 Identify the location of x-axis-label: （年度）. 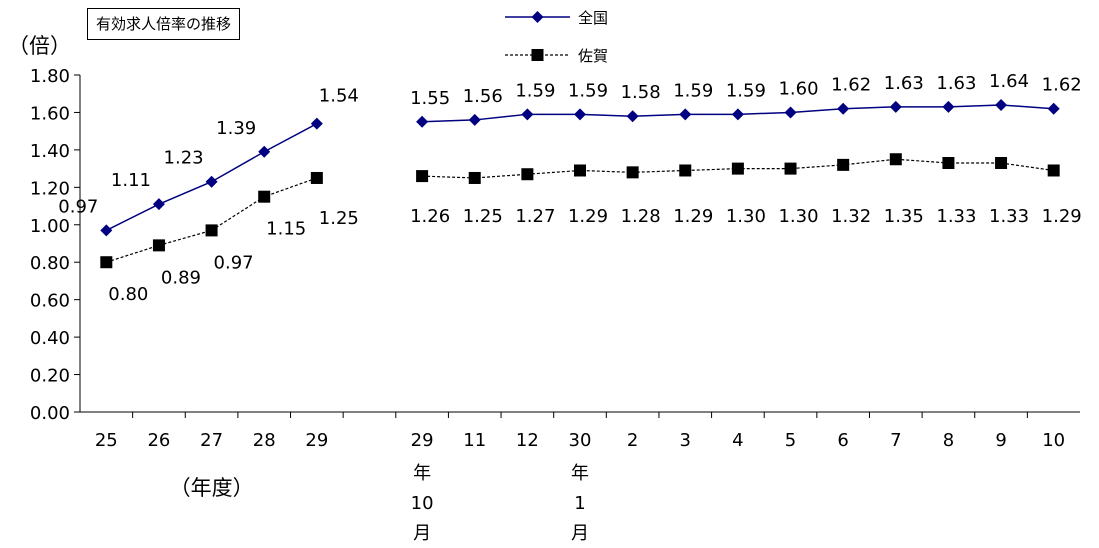
(212, 488).